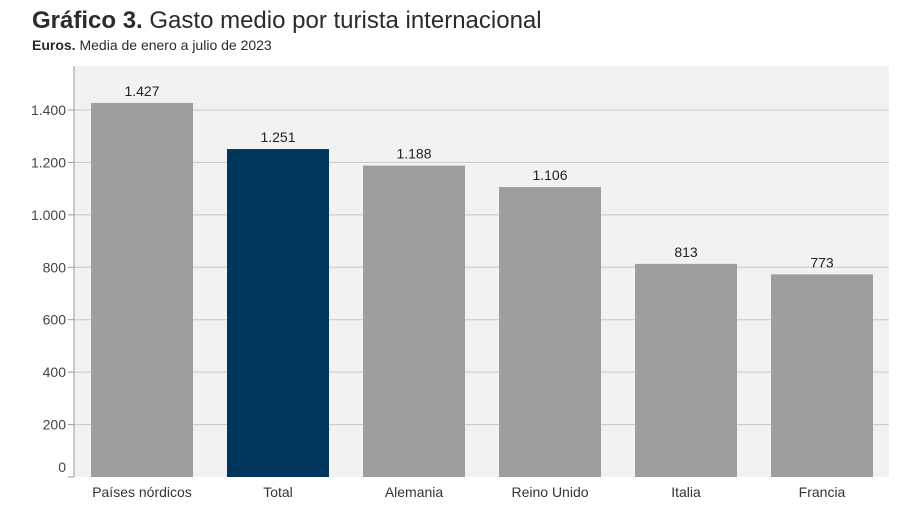  What do you see at coordinates (55, 425) in the screenshot?
I see `y-tick-label: 200` at bounding box center [55, 425].